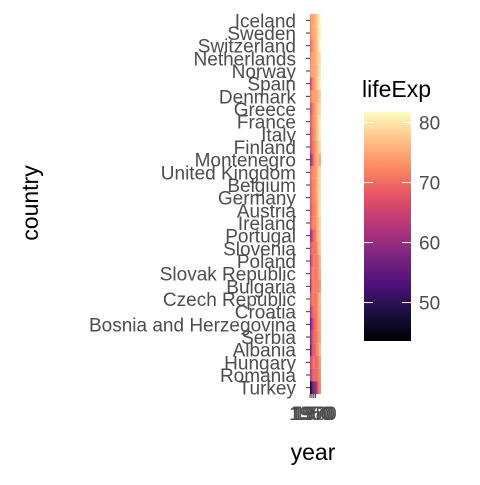  Describe the element at coordinates (313, 452) in the screenshot. I see `x-axis-title: year` at that location.